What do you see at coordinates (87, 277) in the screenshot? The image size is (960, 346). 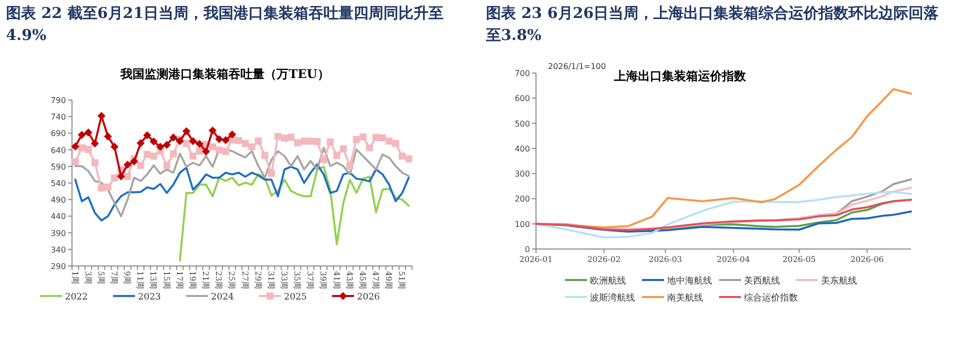 I see `x-tick-label: 3周` at bounding box center [87, 277].